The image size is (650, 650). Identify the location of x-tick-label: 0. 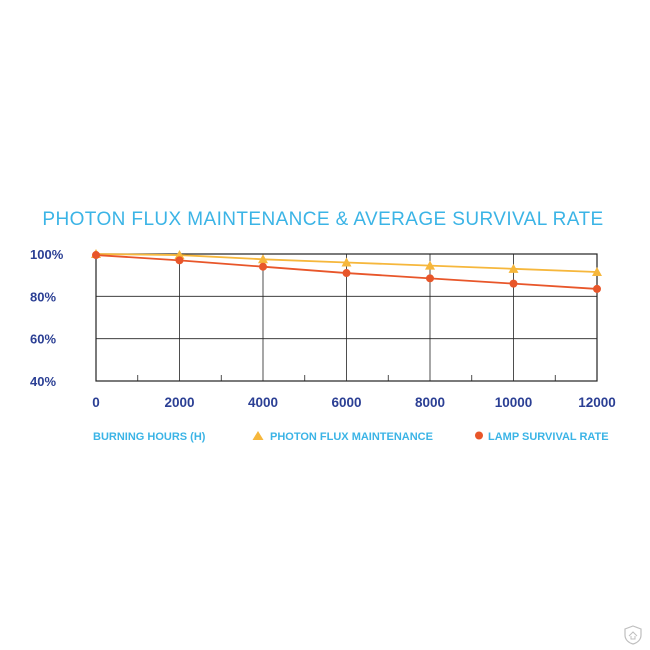
(96, 402).